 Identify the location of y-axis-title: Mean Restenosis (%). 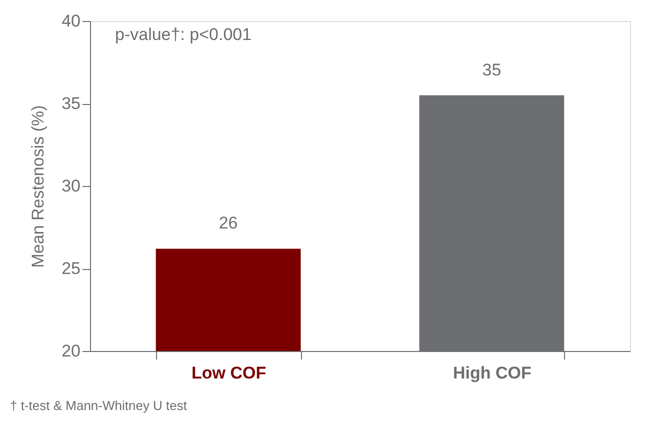
(38, 186).